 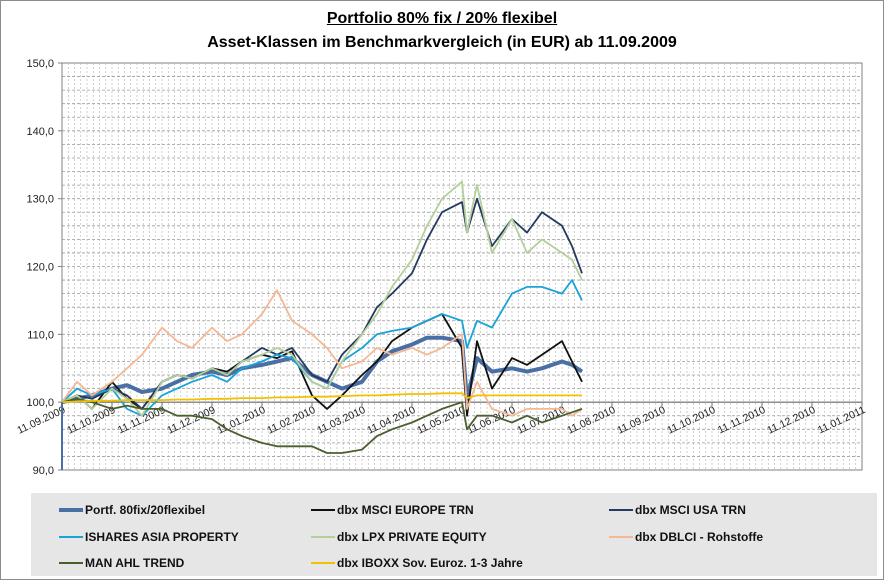 What do you see at coordinates (690, 510) in the screenshot?
I see `legend-label: dbx MSCI USA TRN` at bounding box center [690, 510].